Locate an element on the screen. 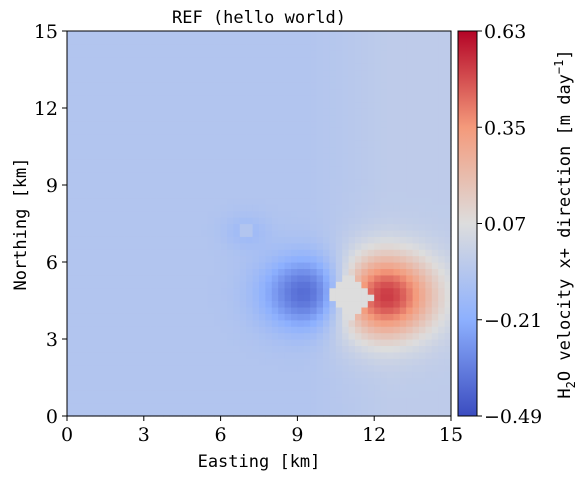 This screenshot has width=581, height=480. y-tick-label: 3 is located at coordinates (52, 340).